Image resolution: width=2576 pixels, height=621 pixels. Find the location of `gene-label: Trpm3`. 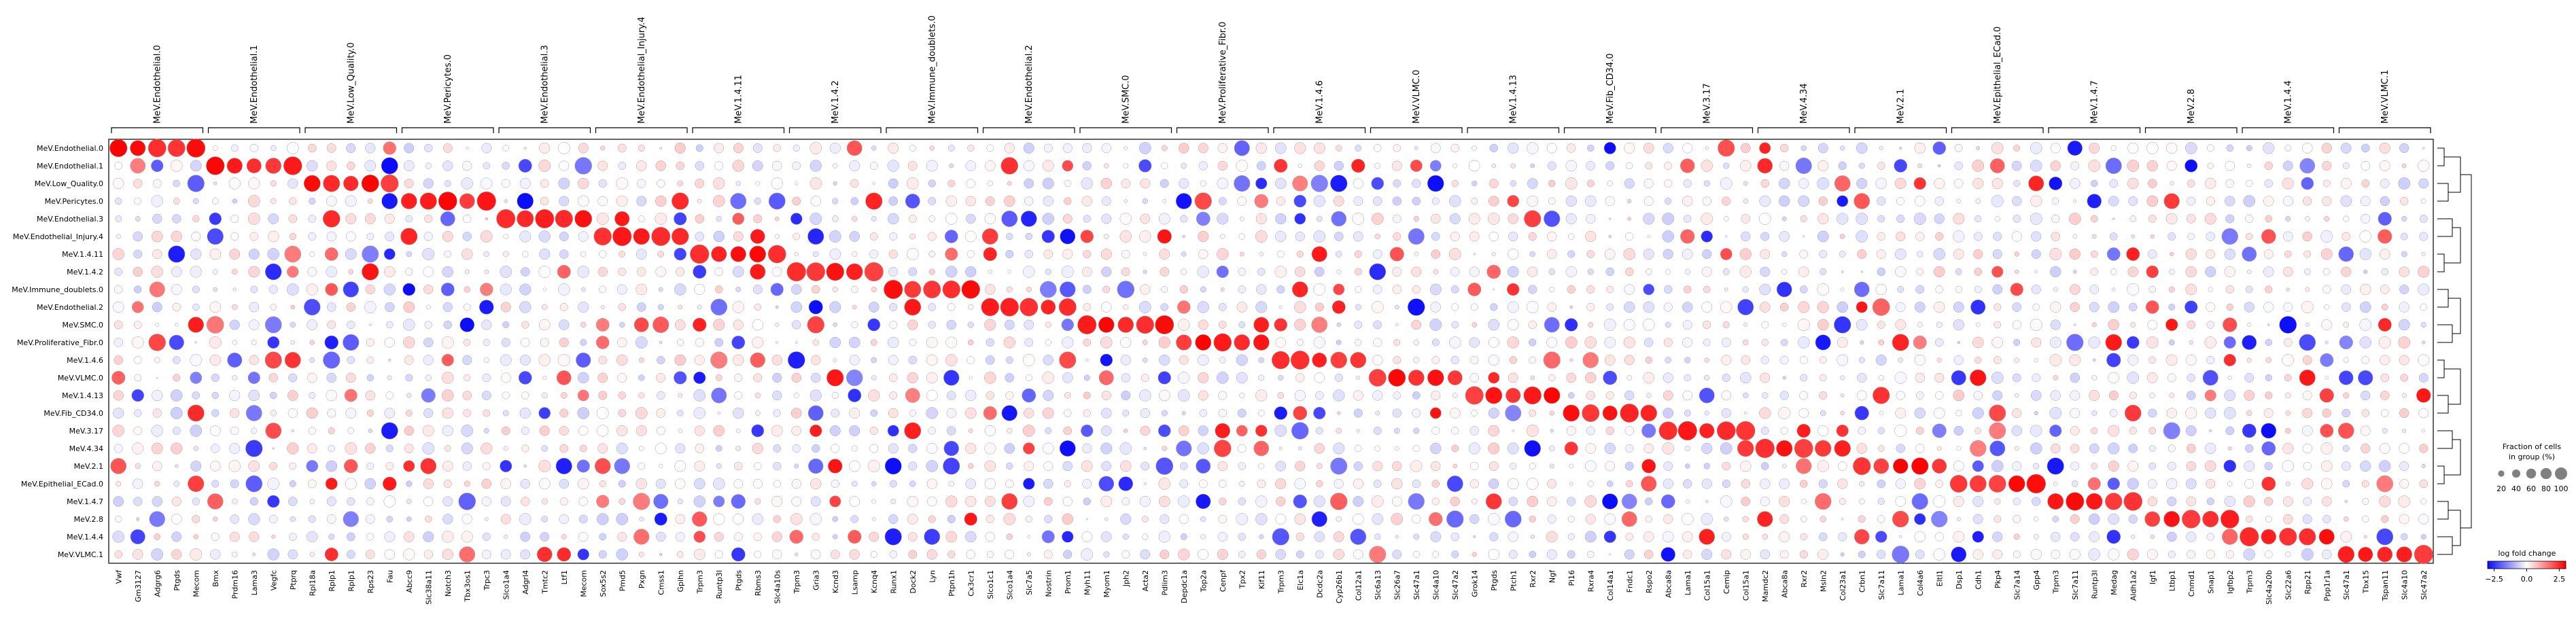

gene-label: Trpm3 is located at coordinates (1280, 582).